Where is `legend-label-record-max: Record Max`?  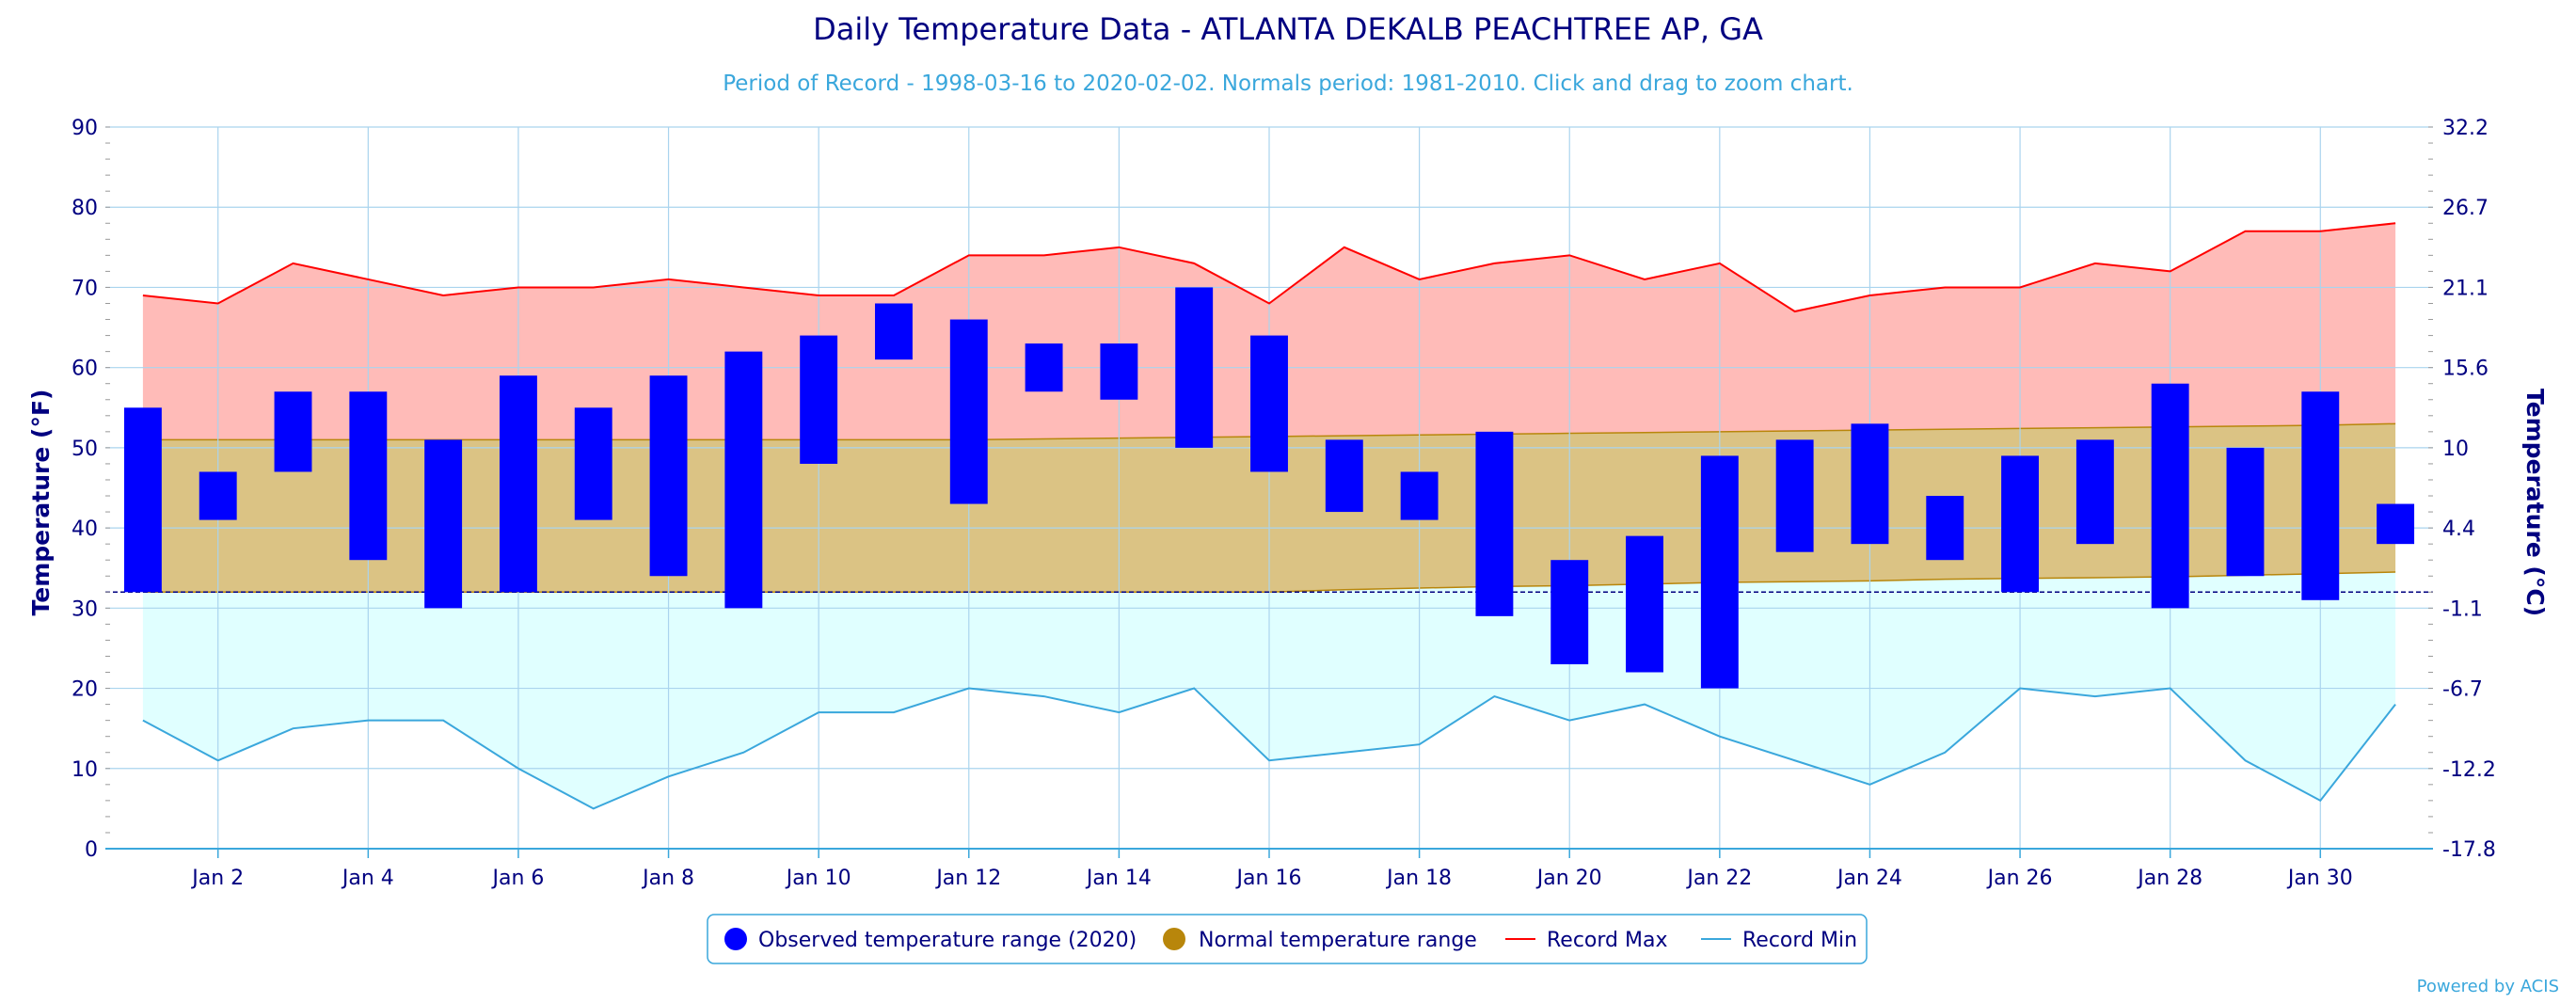 legend-label-record-max: Record Max is located at coordinates (1607, 940).